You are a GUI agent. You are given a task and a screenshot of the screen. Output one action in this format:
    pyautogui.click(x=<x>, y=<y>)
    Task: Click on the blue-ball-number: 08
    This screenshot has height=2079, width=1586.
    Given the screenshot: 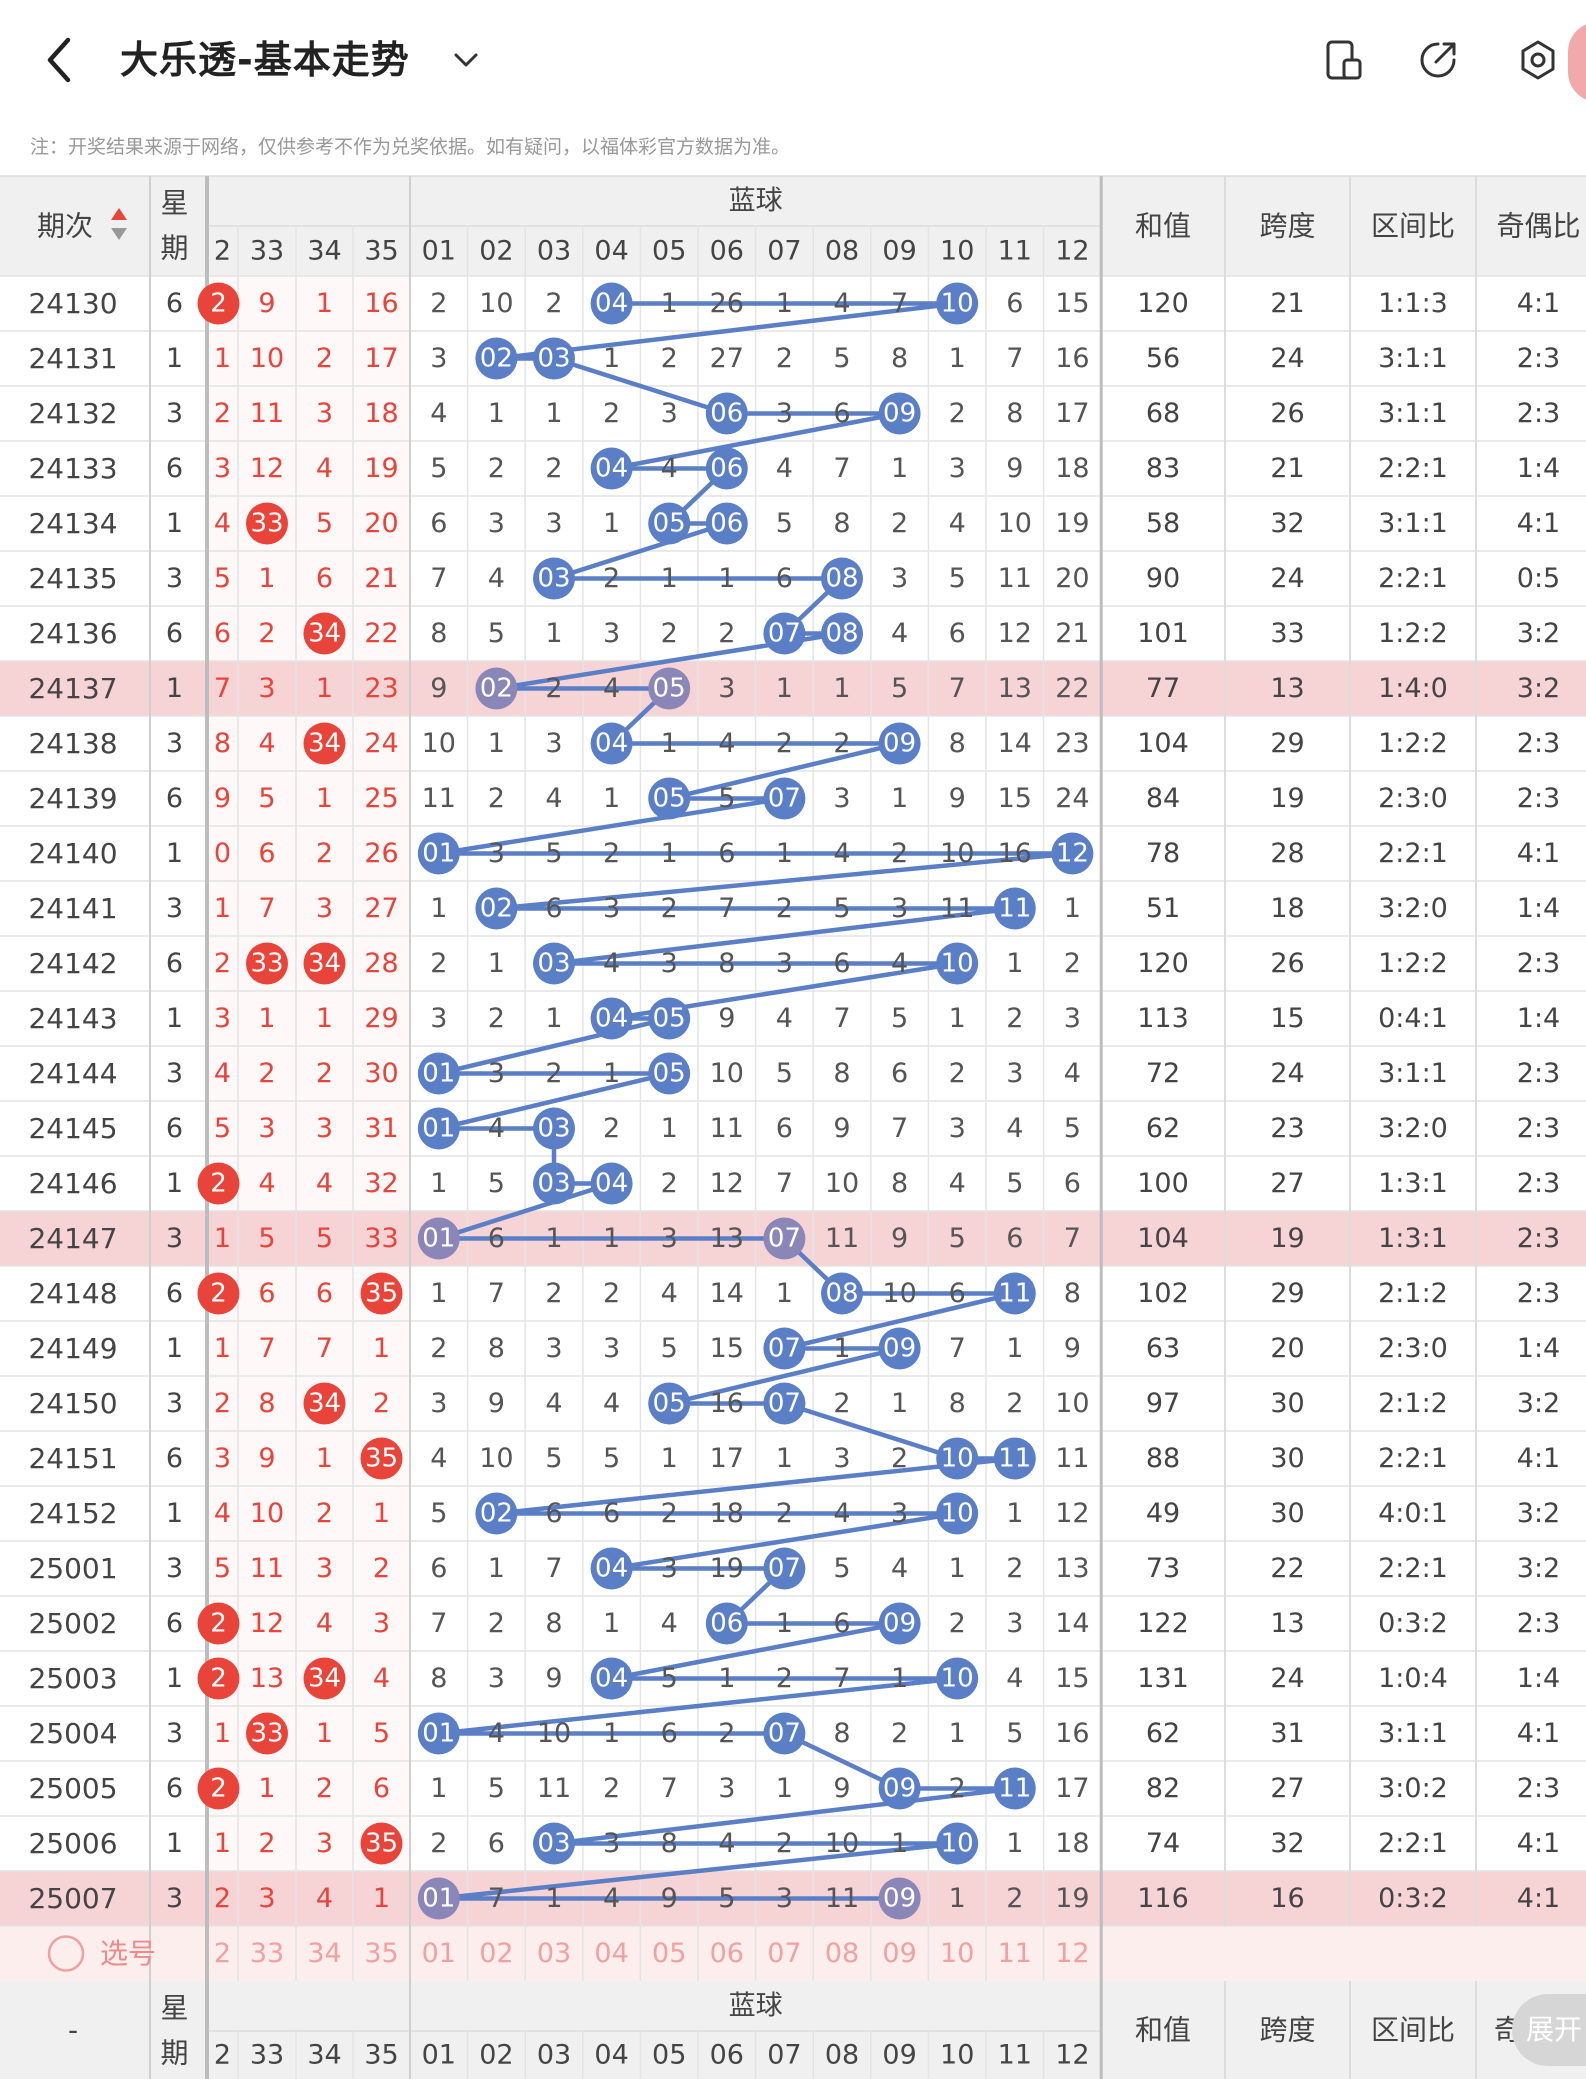 What is the action you would take?
    pyautogui.click(x=841, y=579)
    